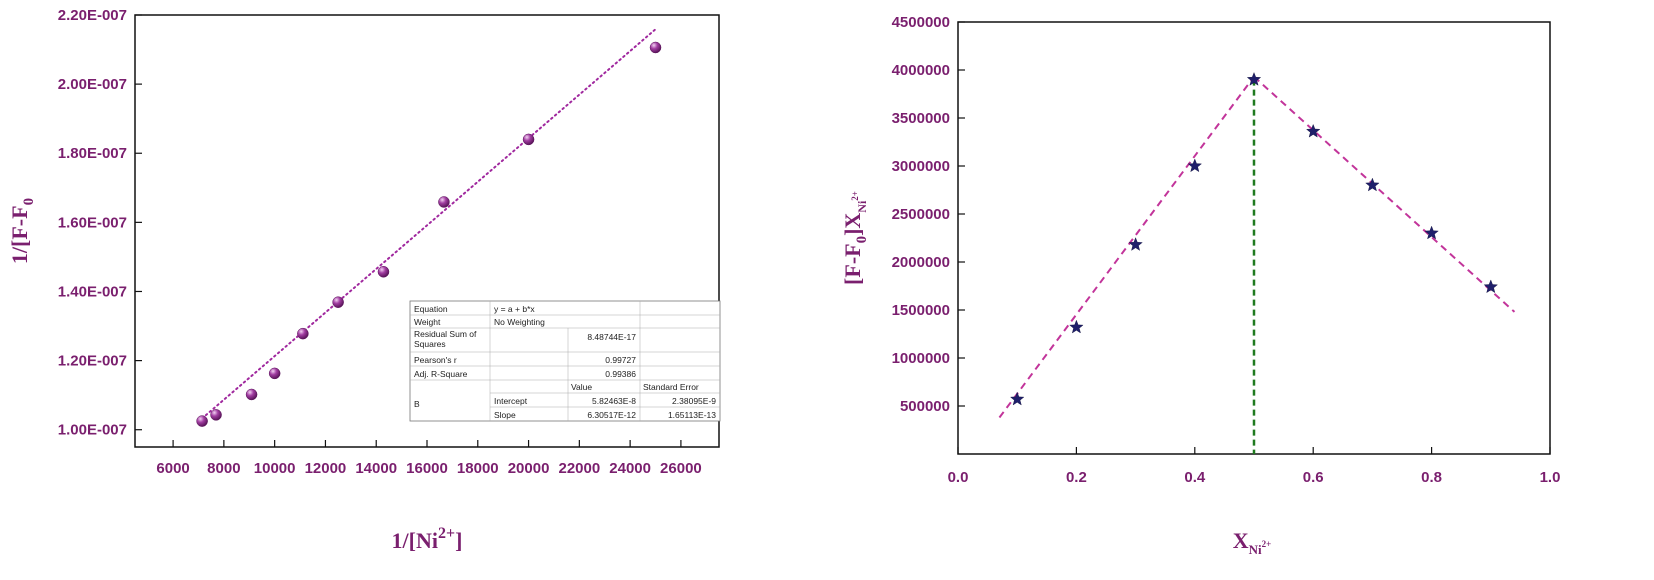 Image resolution: width=1654 pixels, height=580 pixels. I want to click on left-x-title-sup: 2+, so click(446, 533).